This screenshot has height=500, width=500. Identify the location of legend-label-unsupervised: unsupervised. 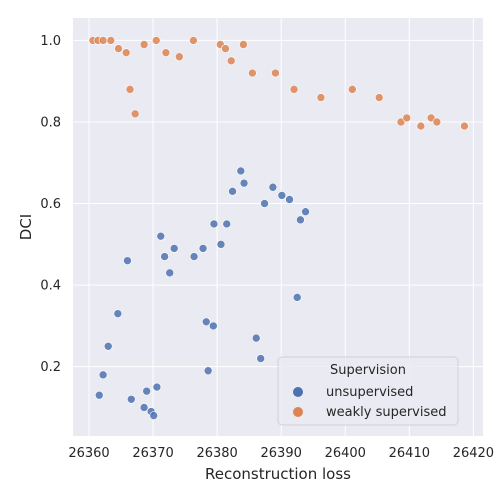
(369, 392).